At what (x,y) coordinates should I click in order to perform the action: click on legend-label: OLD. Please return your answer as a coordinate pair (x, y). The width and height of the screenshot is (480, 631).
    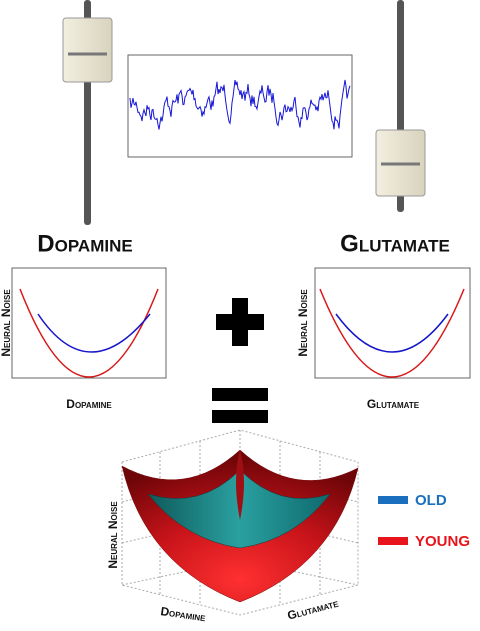
    Looking at the image, I should click on (431, 500).